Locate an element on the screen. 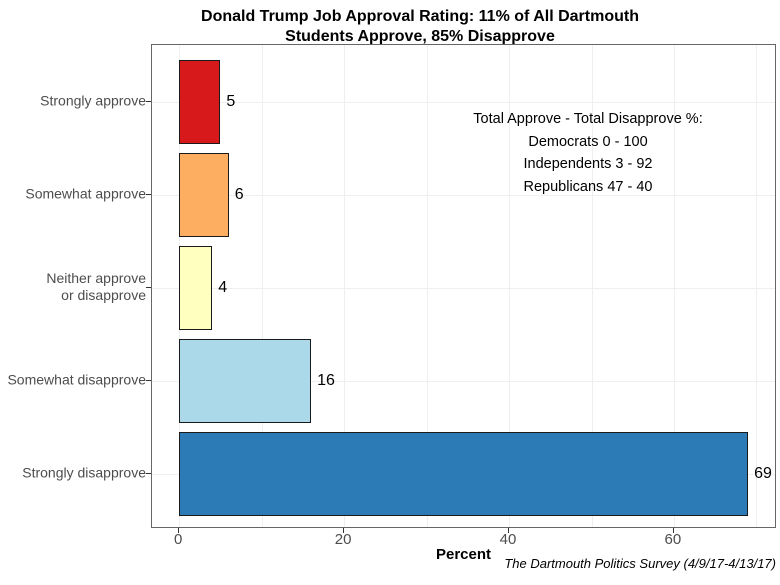 The image size is (780, 585). bar-somewhat-disapprove is located at coordinates (245, 381).